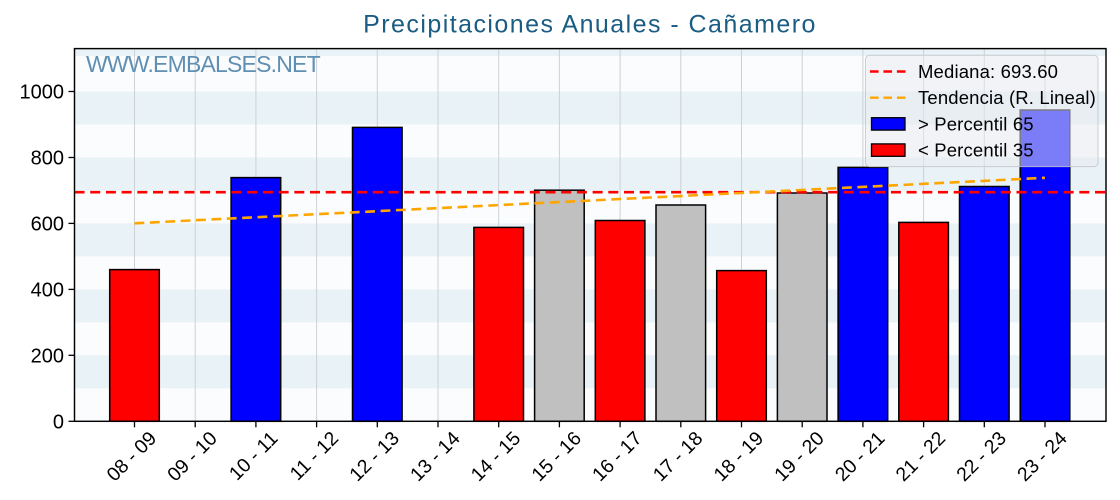 The width and height of the screenshot is (1120, 500). Describe the element at coordinates (496, 456) in the screenshot. I see `svg-text: 14 - 15` at that location.